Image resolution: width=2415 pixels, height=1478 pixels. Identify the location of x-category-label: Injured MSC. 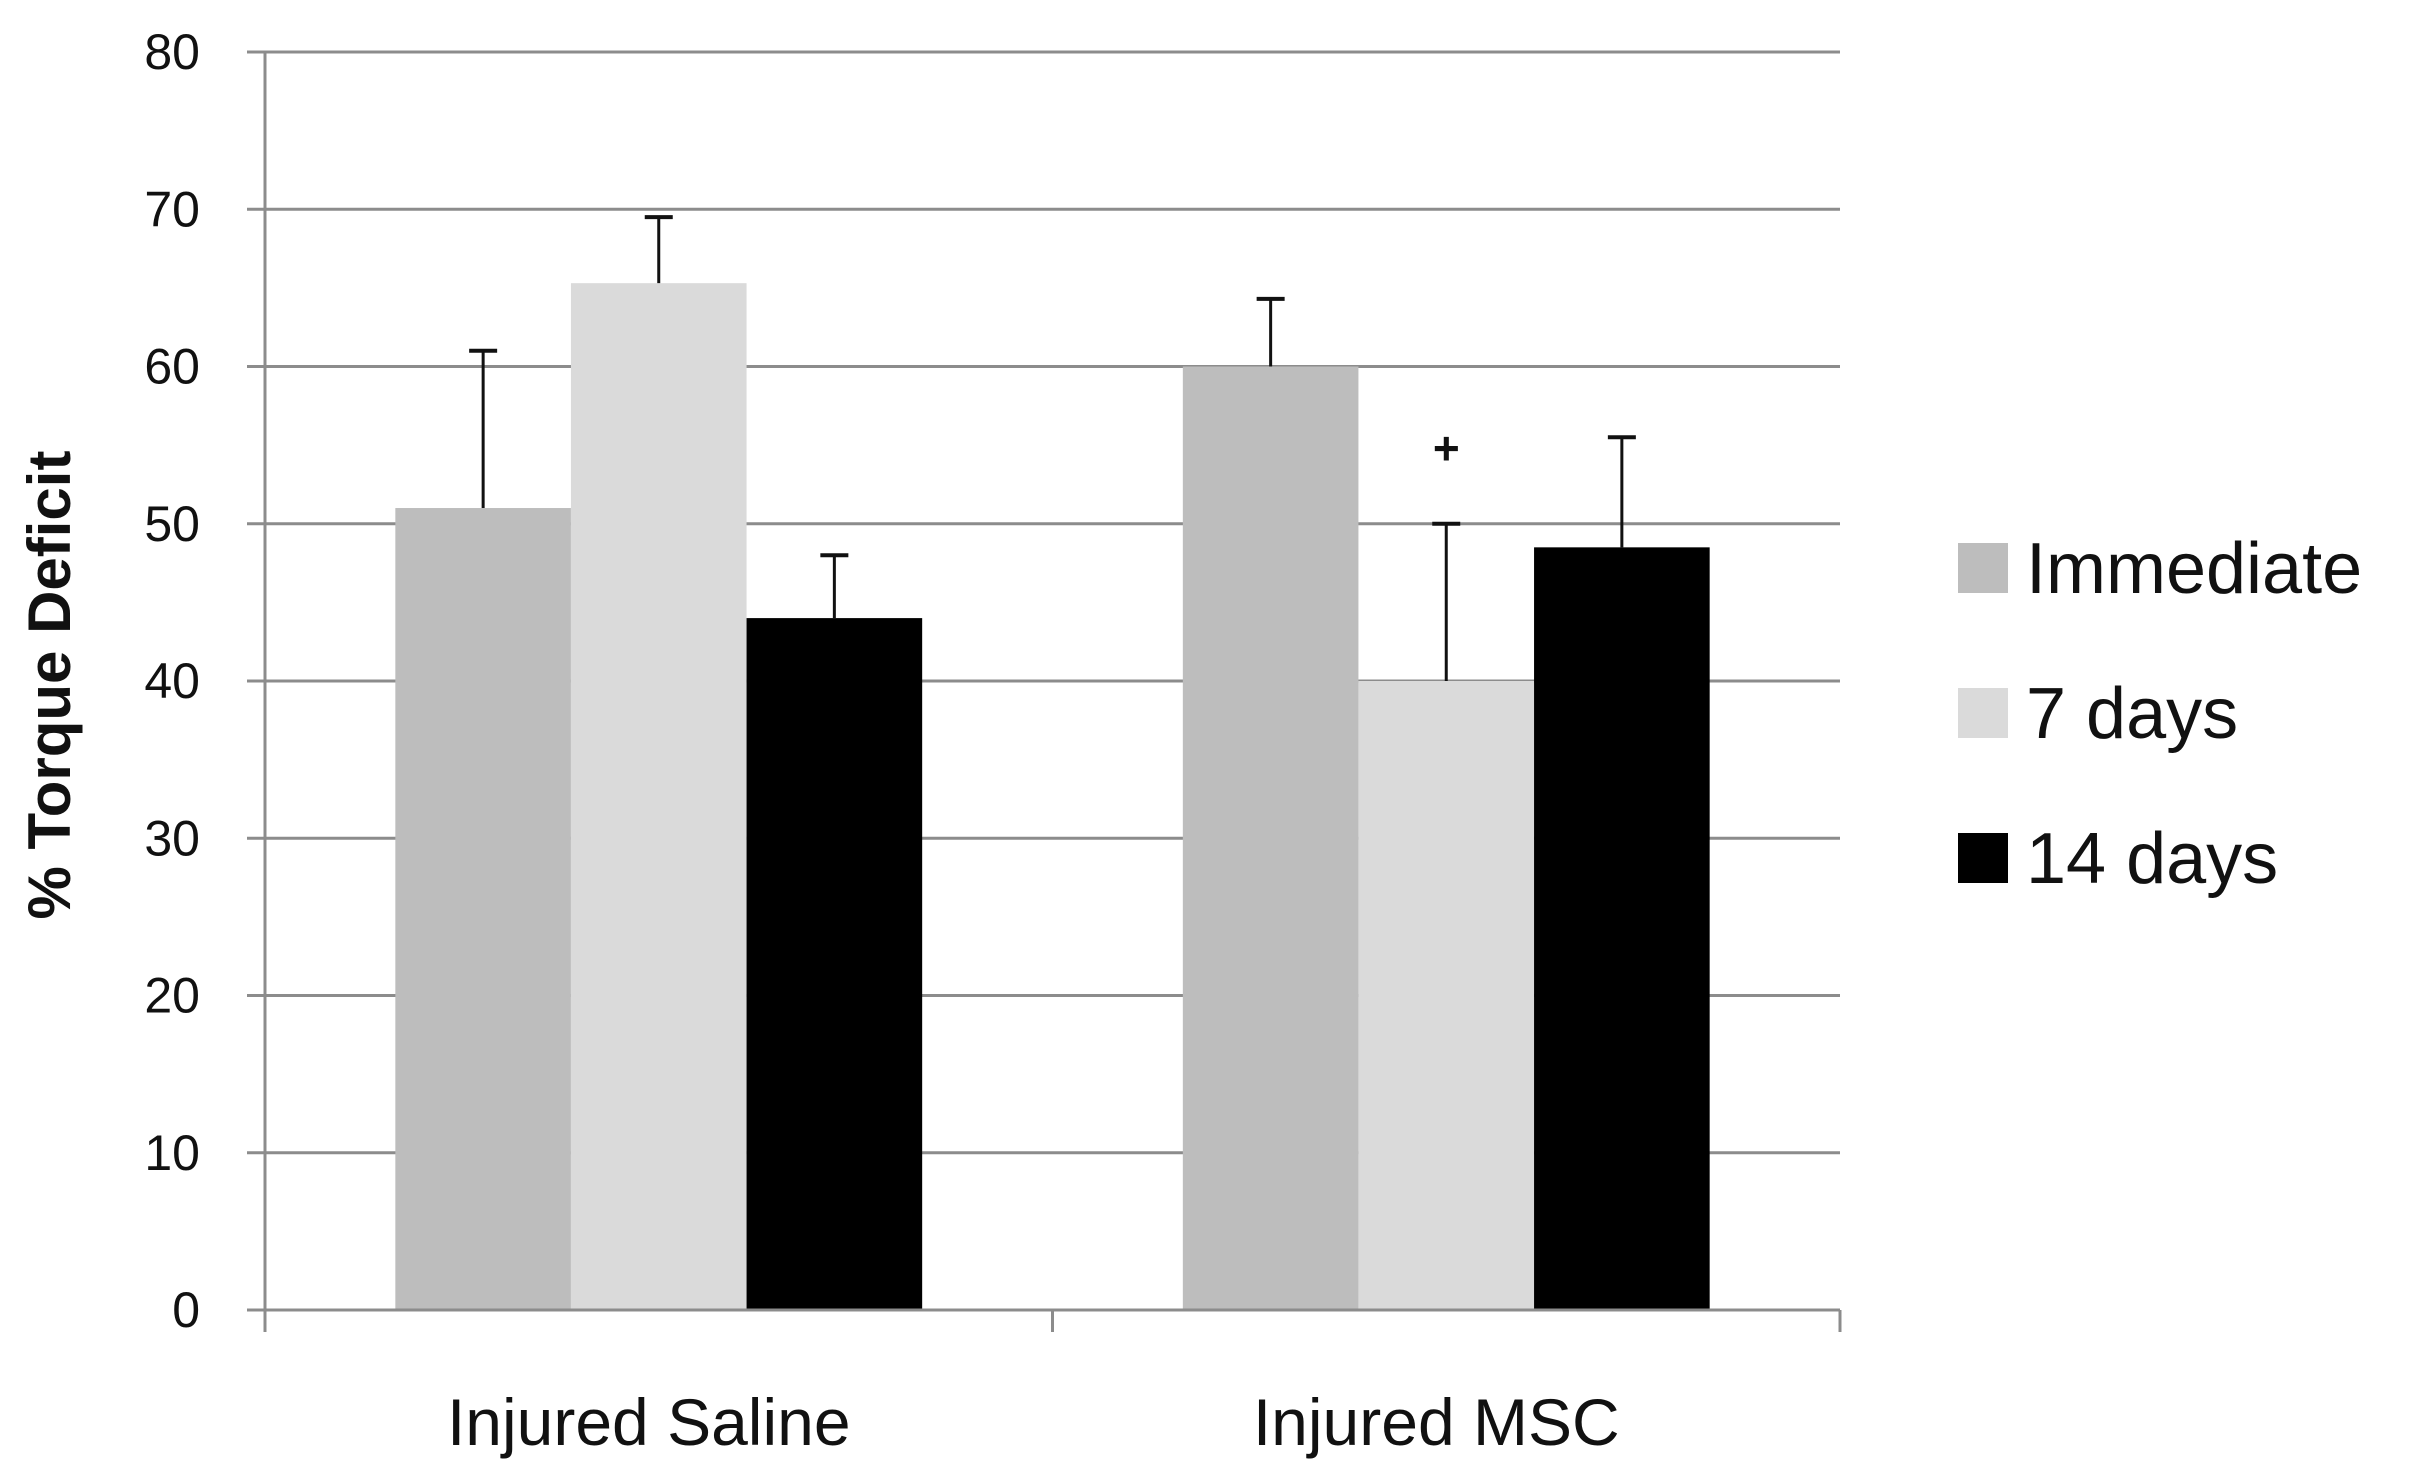
(1436, 1422).